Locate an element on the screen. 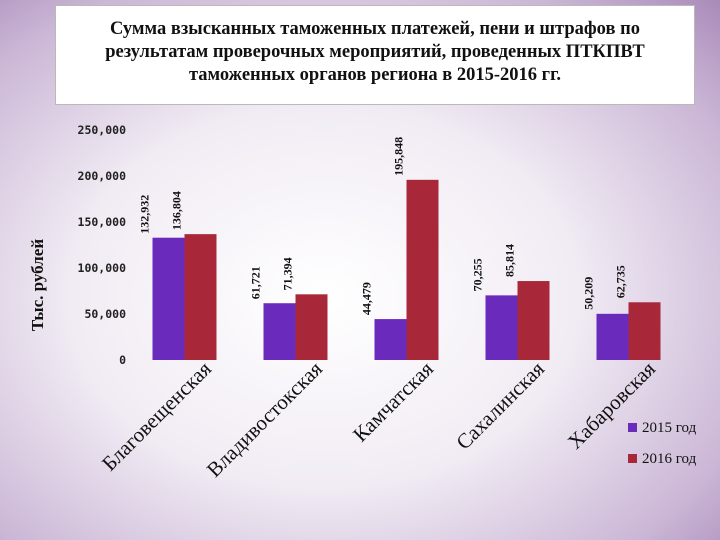 The width and height of the screenshot is (720, 540). y-tick-label: 150,000 is located at coordinates (102, 222).